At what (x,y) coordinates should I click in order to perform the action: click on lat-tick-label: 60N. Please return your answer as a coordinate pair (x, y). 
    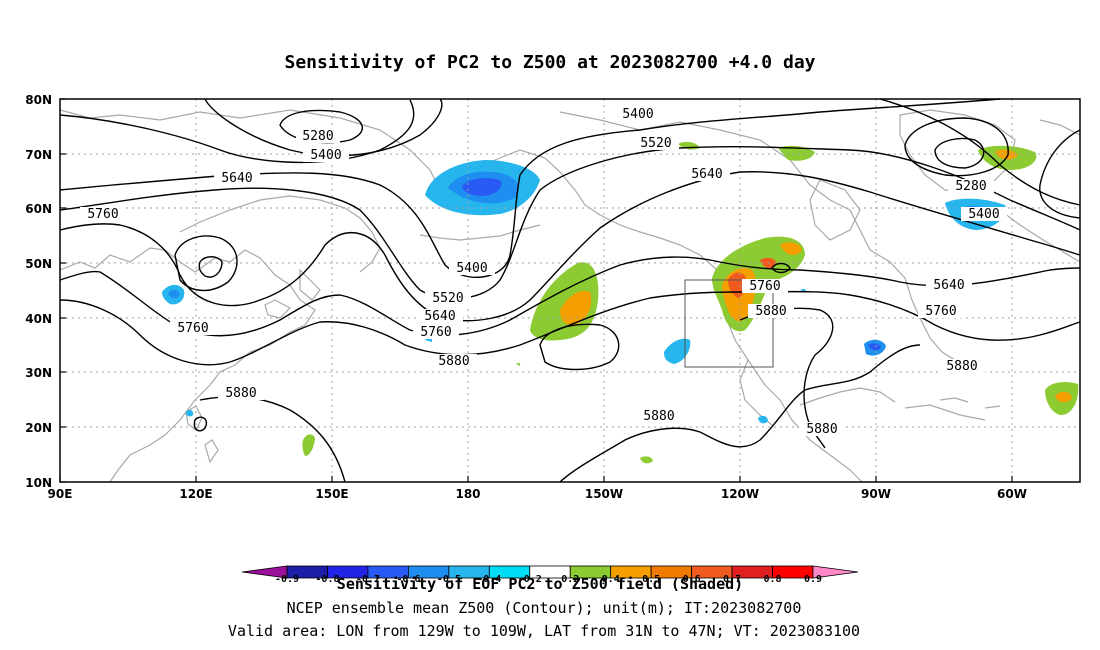
    Looking at the image, I should click on (38, 209).